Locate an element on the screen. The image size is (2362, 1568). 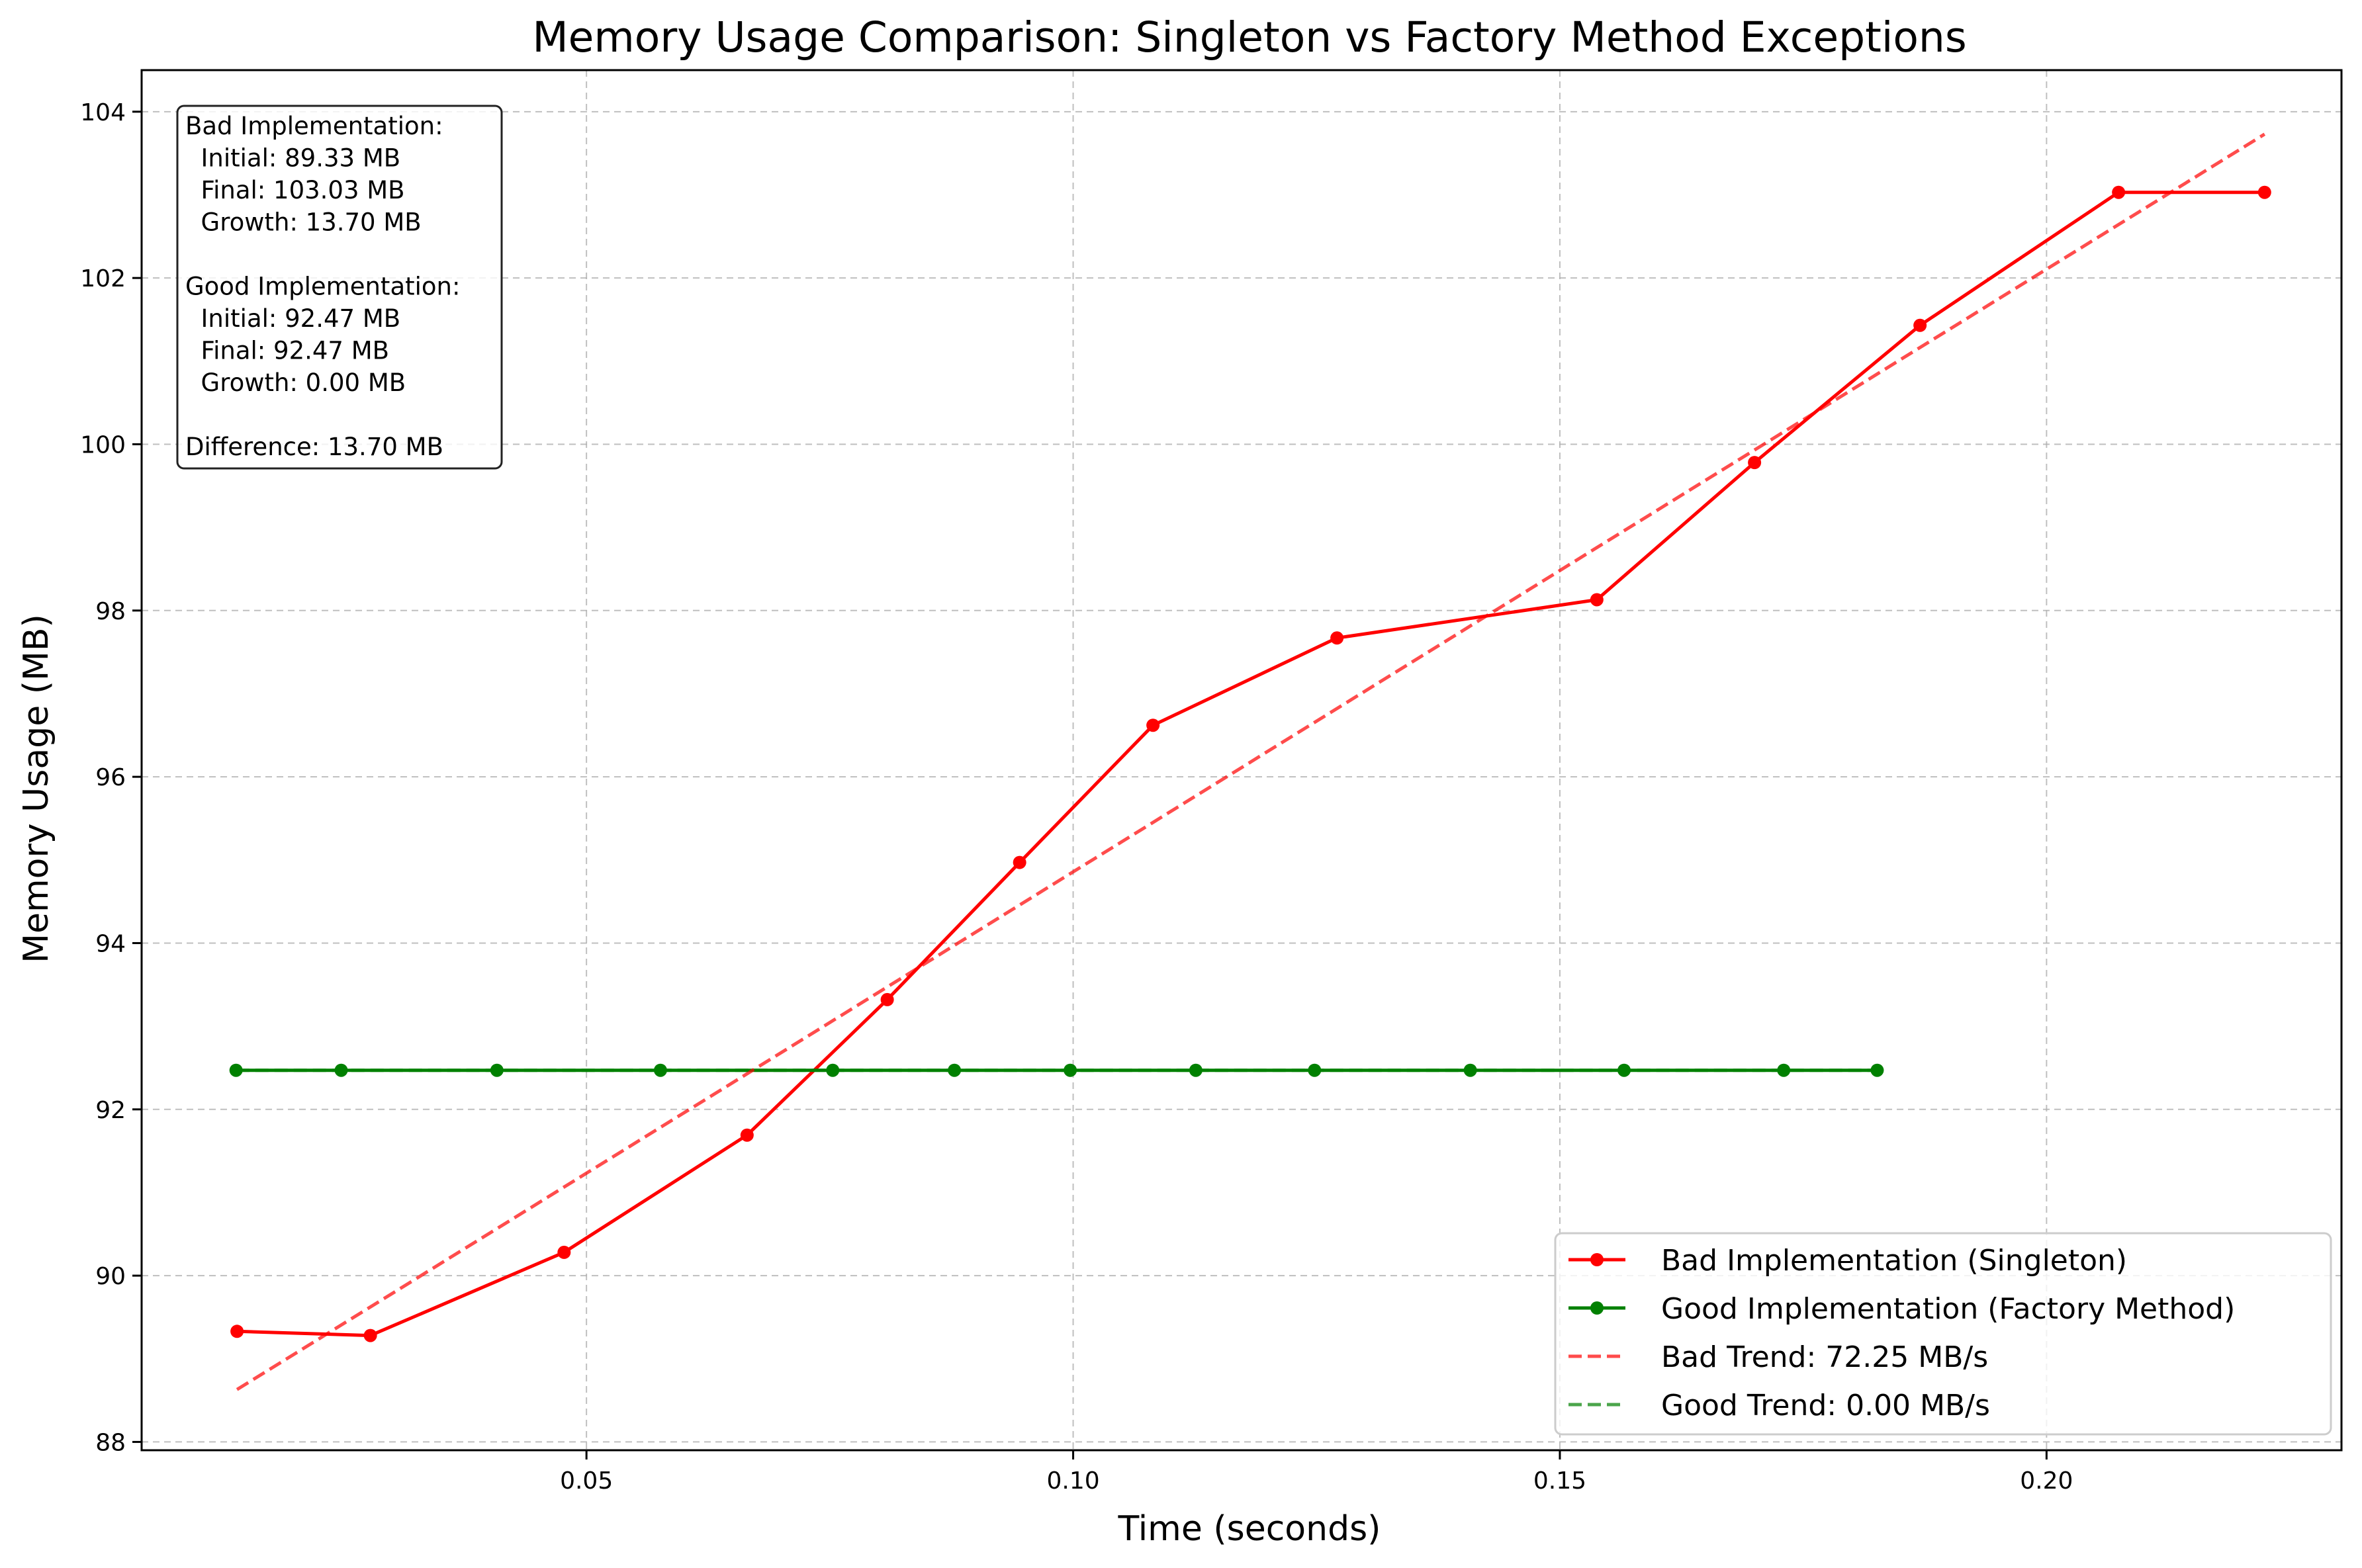
summary-line: Initial: 89.33 MB is located at coordinates (292, 159).